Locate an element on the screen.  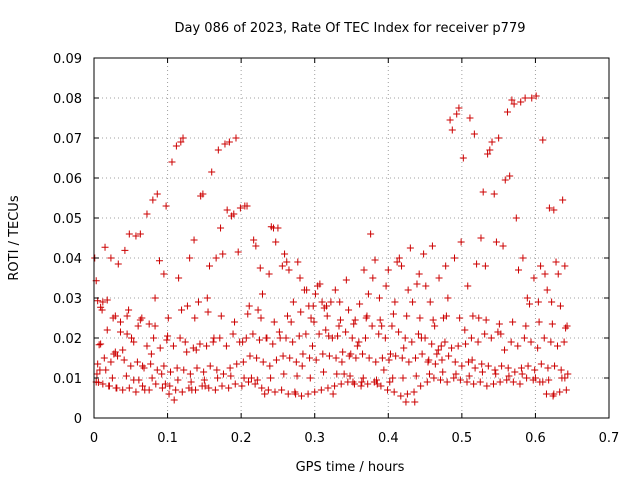
y-tick-label: 0.07 is located at coordinates (67, 139).